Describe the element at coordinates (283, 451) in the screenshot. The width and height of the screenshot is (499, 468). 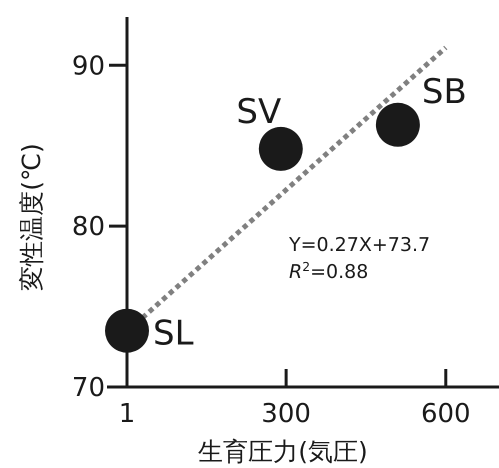
I see `x-axis-title: 生育圧力(気圧)` at that location.